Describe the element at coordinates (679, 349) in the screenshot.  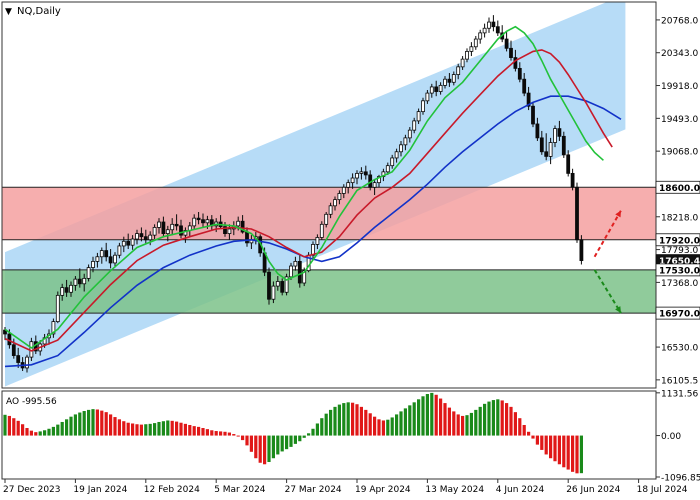
I see `price-tick-label: 16530.0` at that location.